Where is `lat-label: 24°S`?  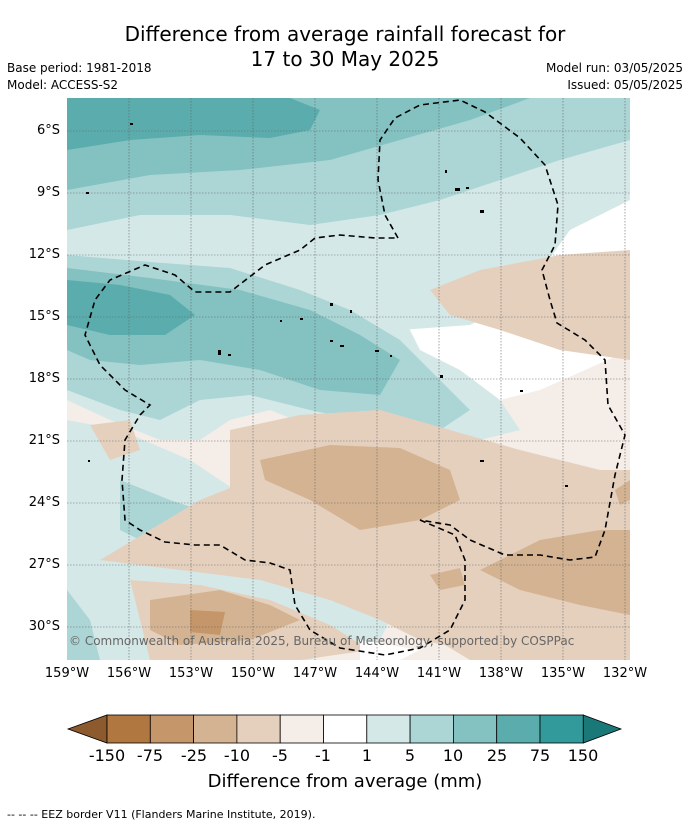
lat-label: 24°S is located at coordinates (44, 502).